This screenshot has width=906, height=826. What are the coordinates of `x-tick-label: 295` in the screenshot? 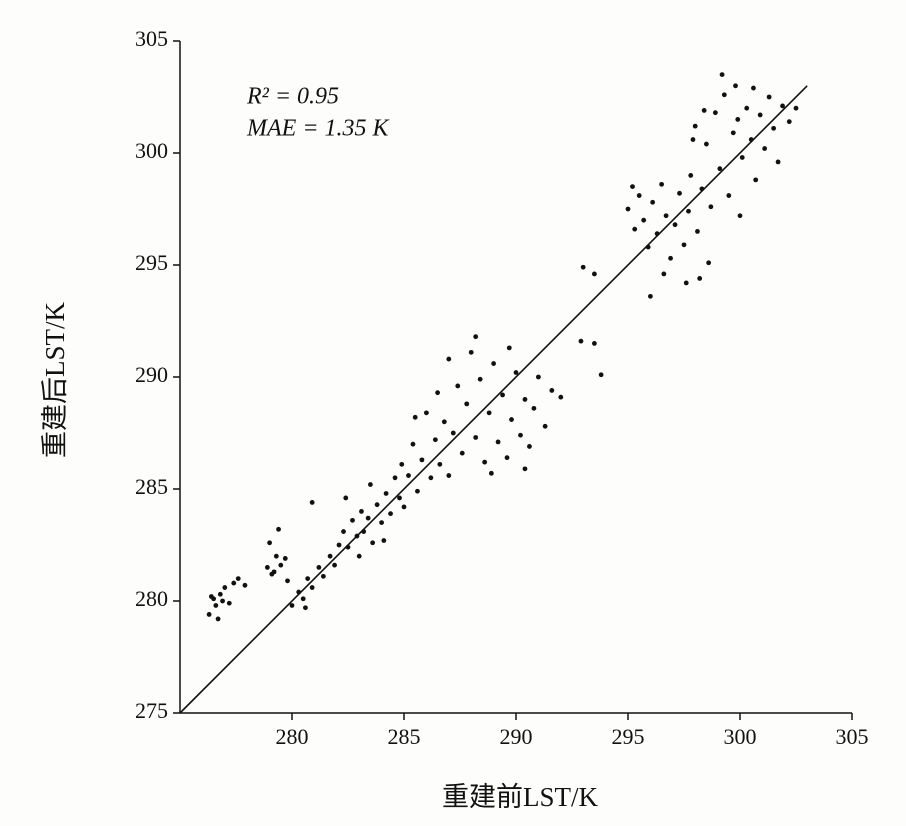 It's located at (628, 736).